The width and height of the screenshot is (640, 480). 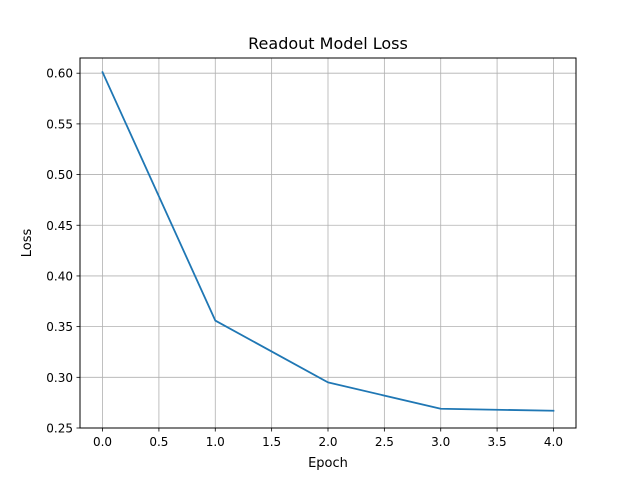 I want to click on x-tick-label: 0.5, so click(x=158, y=442).